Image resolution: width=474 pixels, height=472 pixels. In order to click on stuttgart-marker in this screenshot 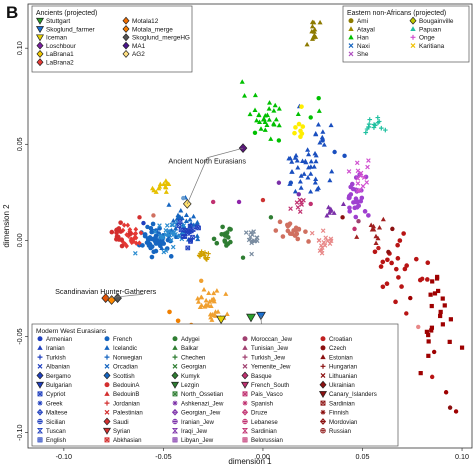, I will do `click(251, 318)`.